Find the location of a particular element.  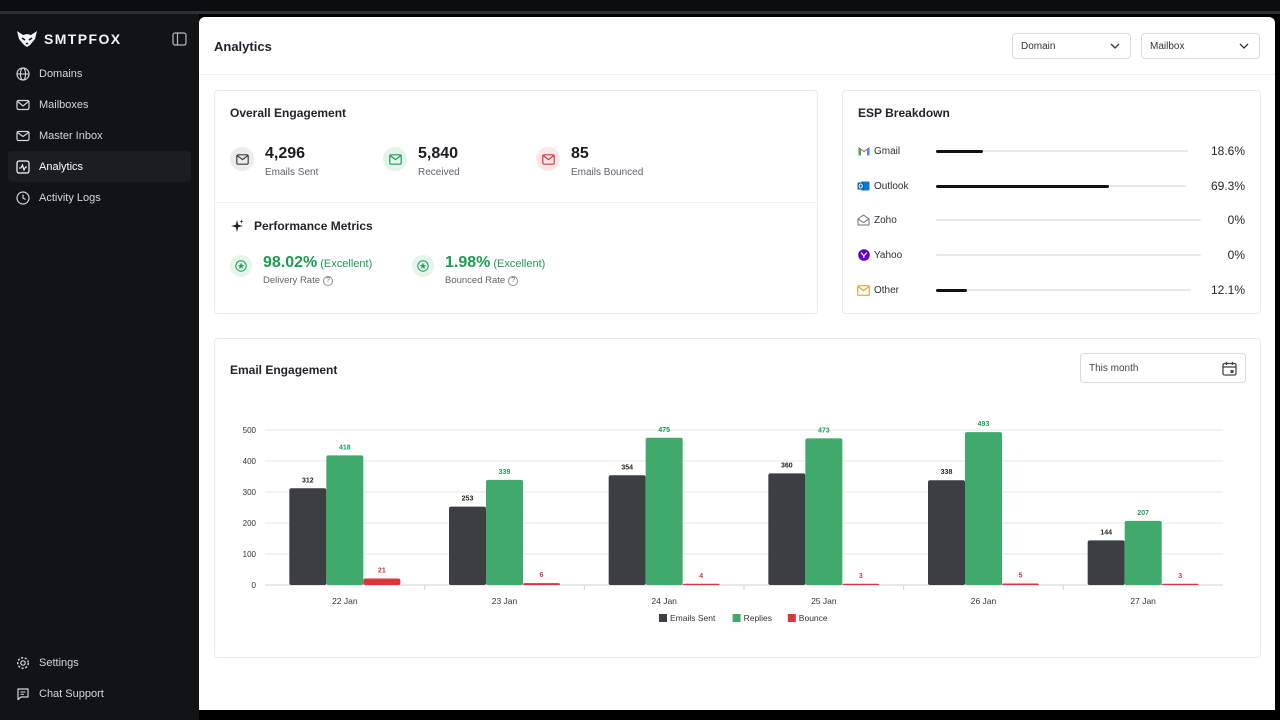

esp-breakdown-title: ESP Breakdown is located at coordinates (904, 113).